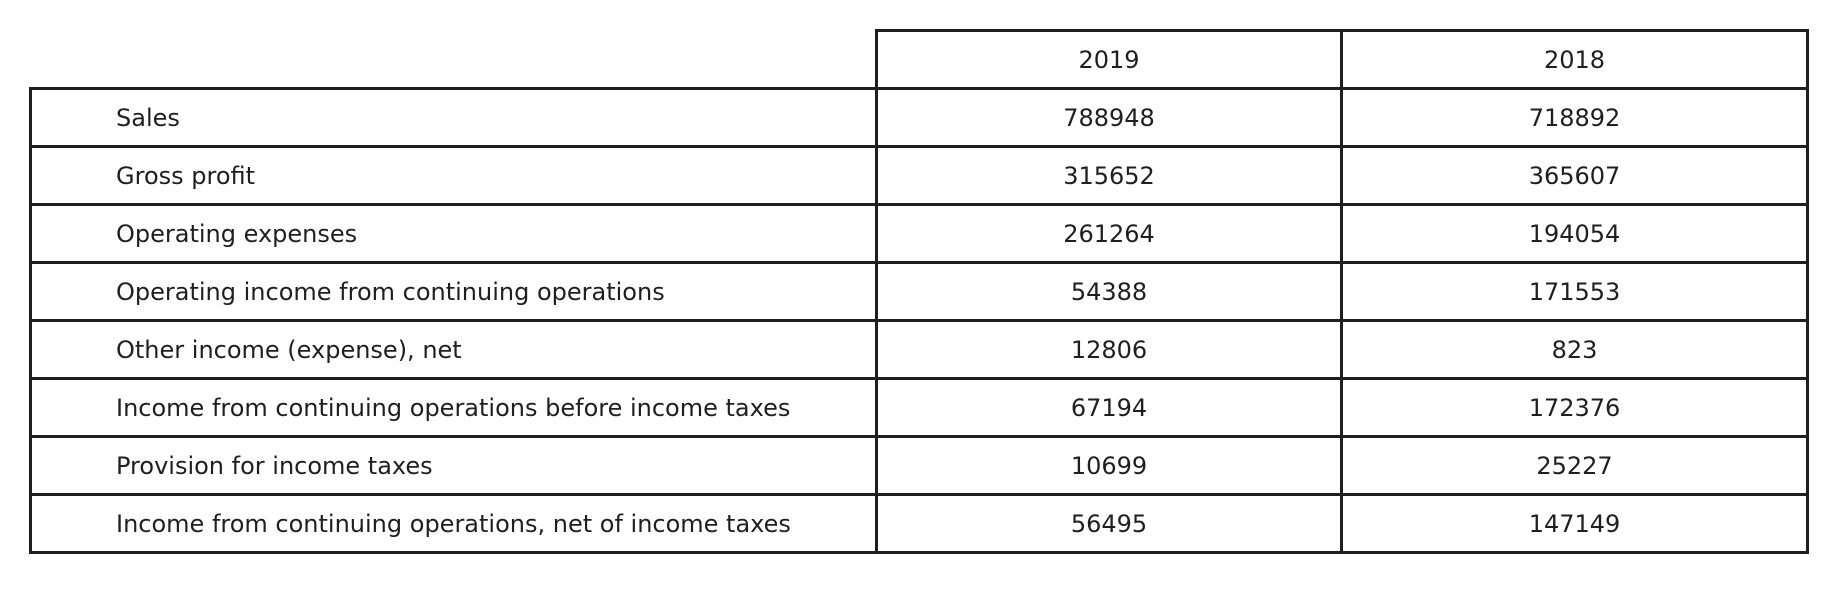  Describe the element at coordinates (453, 465) in the screenshot. I see `row-label: Provision for income taxes` at that location.